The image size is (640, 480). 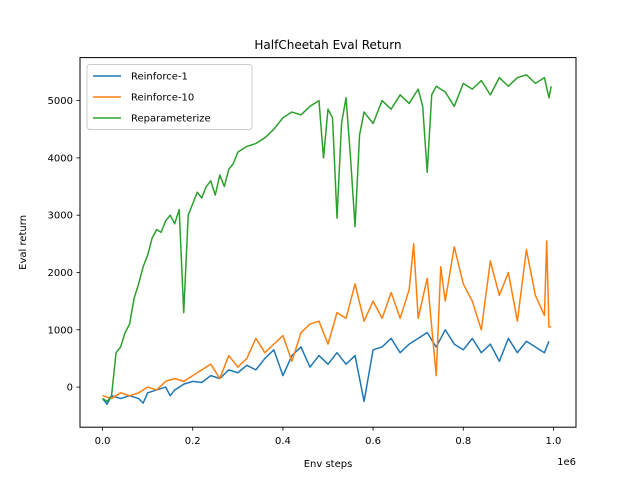 I want to click on x-tick-label: 0.8, so click(x=463, y=441).